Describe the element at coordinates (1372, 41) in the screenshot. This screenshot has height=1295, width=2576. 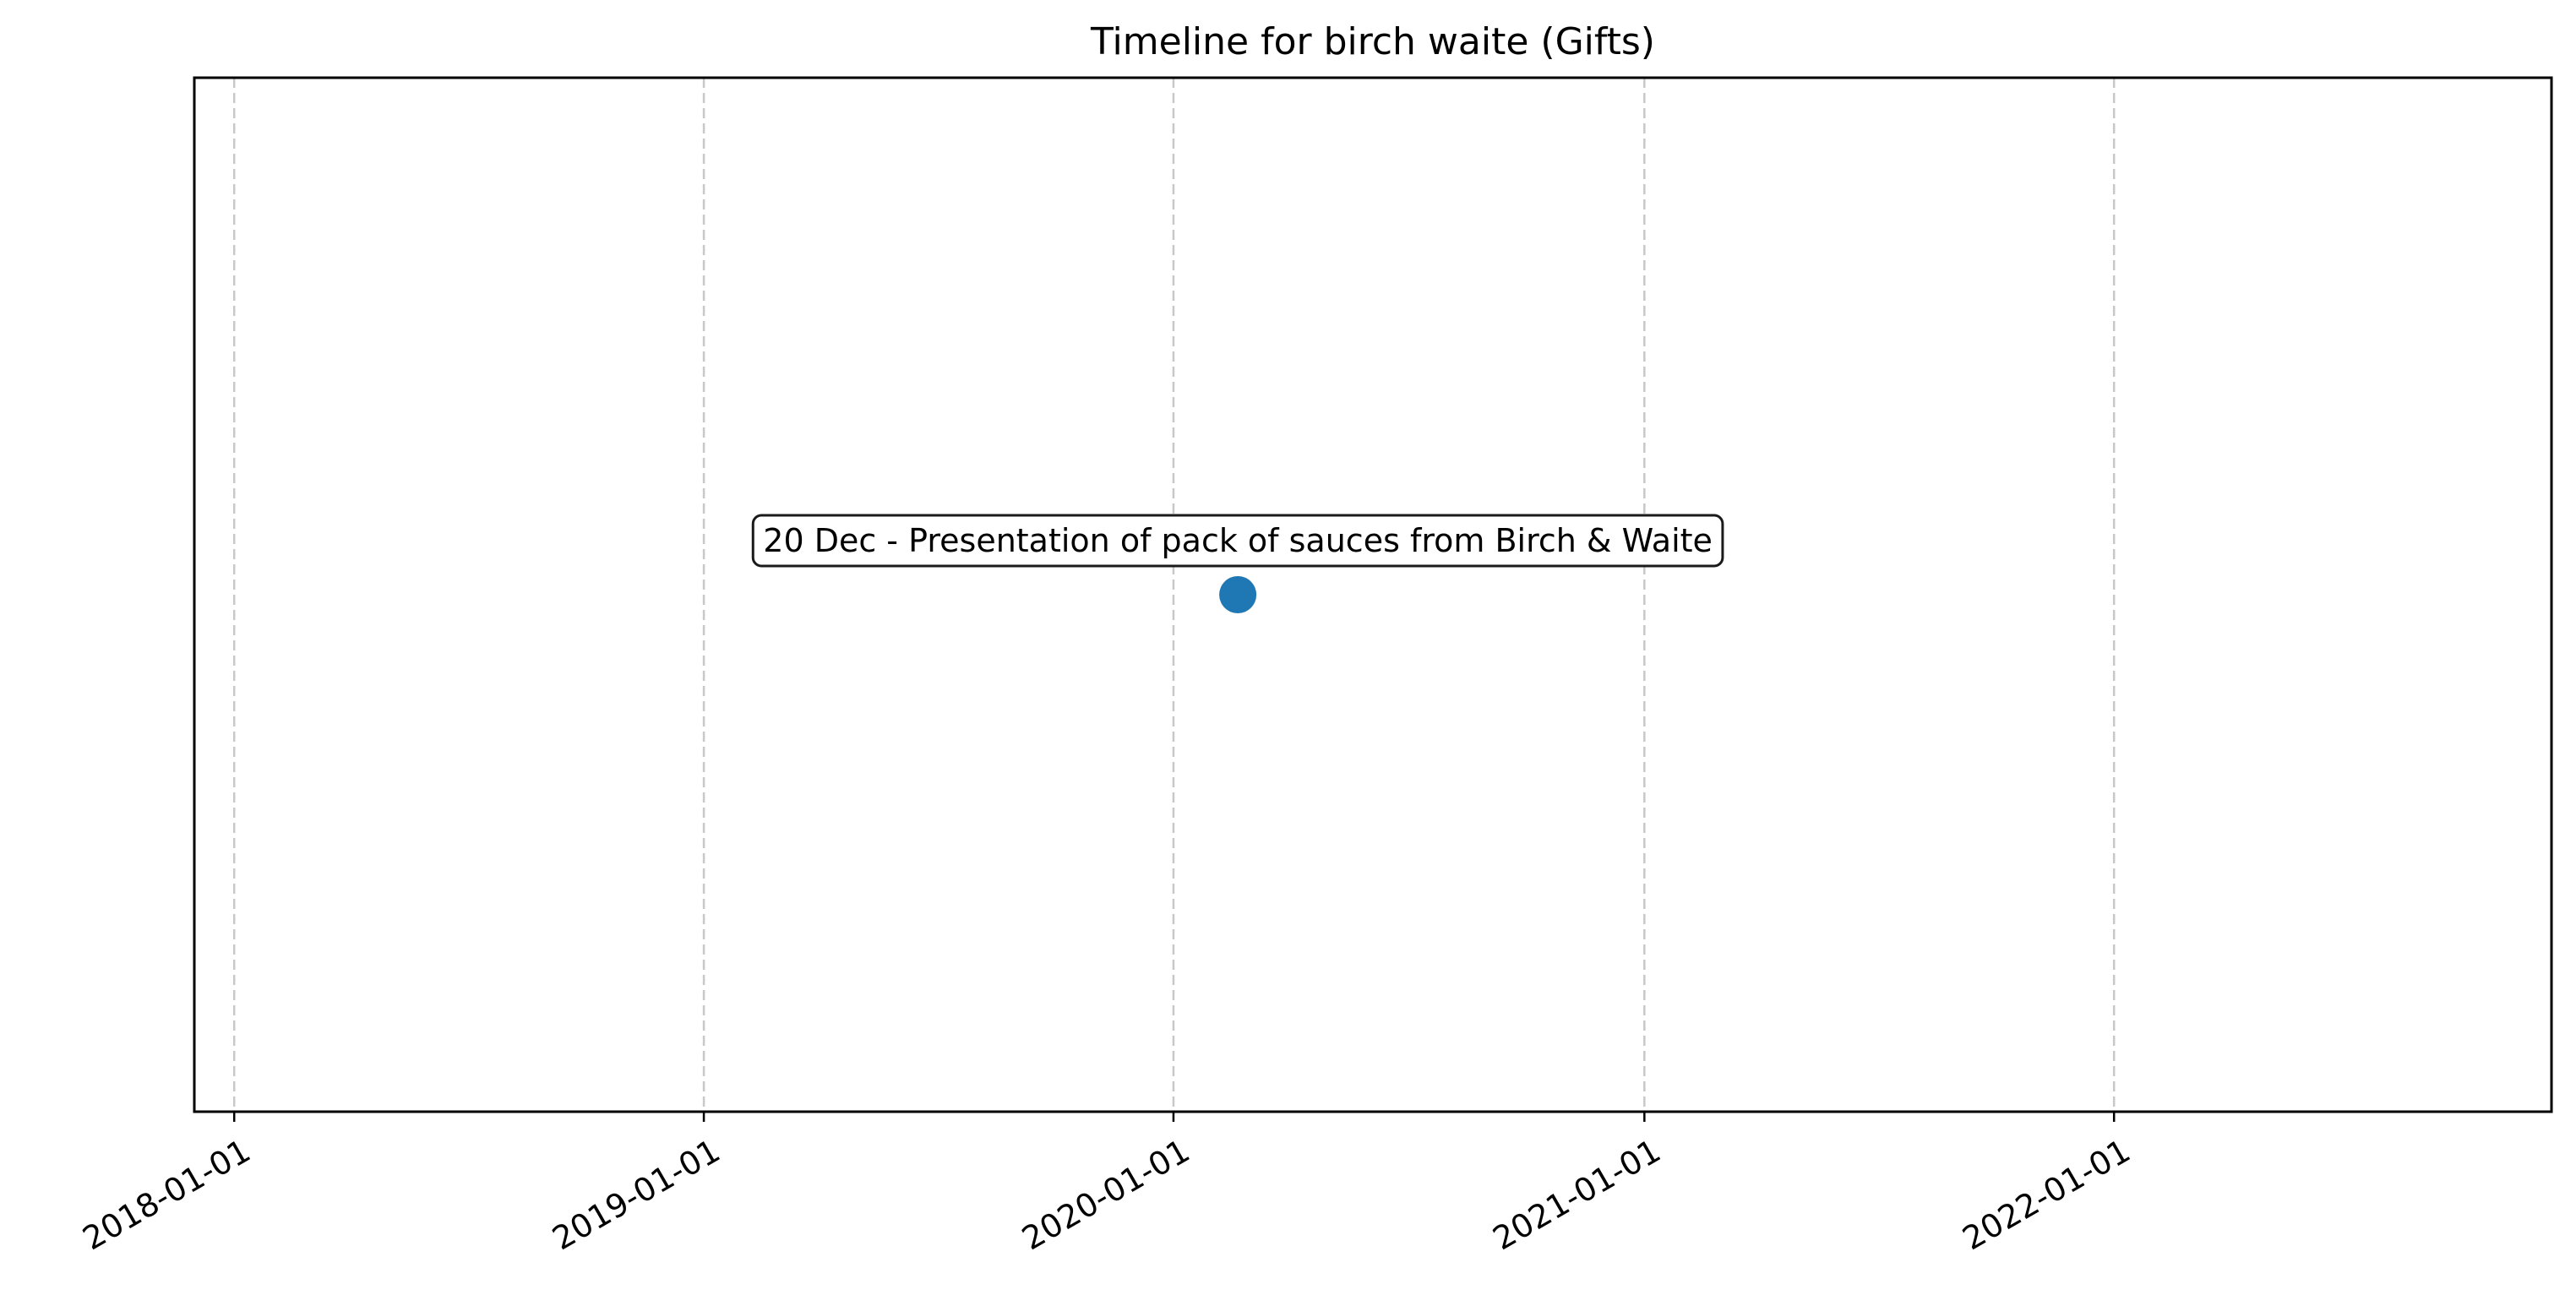
I see `chart-title: Timeline for birch waite (Gifts)` at that location.